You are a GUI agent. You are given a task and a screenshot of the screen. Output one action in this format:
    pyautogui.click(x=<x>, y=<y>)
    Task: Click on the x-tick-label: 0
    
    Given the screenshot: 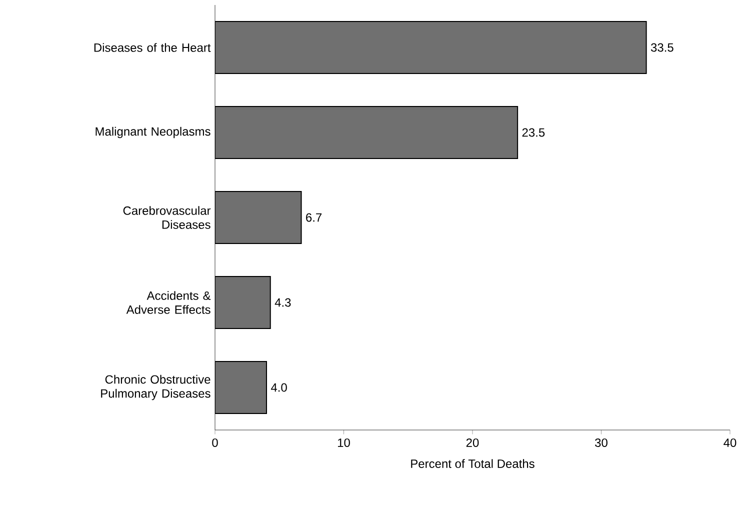 What is the action you would take?
    pyautogui.click(x=215, y=442)
    